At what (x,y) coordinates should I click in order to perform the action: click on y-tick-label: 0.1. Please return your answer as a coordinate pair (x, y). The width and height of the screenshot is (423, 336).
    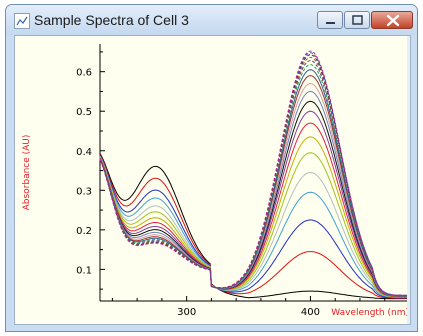
    Looking at the image, I should click on (84, 270).